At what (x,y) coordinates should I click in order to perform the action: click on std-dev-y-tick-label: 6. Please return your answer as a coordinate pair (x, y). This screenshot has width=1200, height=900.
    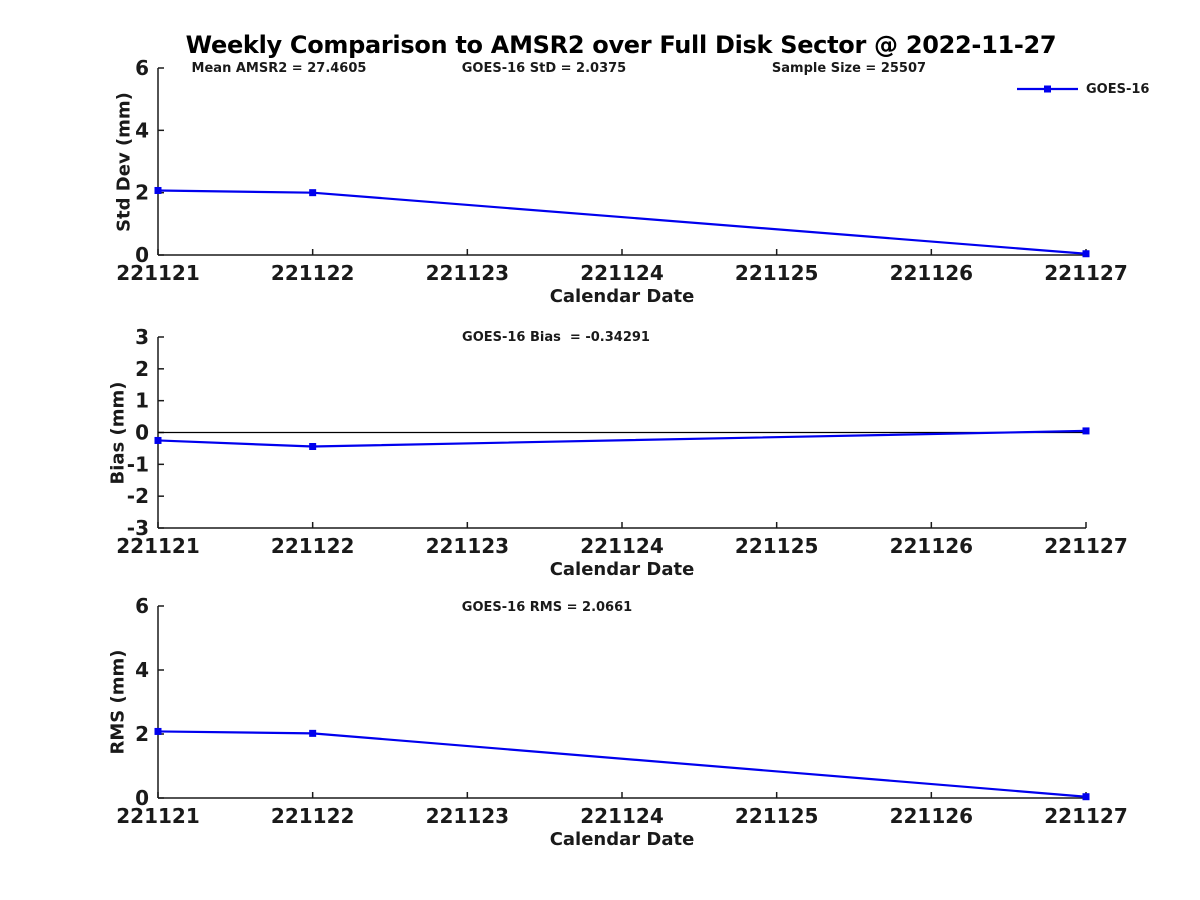
    Looking at the image, I should click on (142, 68).